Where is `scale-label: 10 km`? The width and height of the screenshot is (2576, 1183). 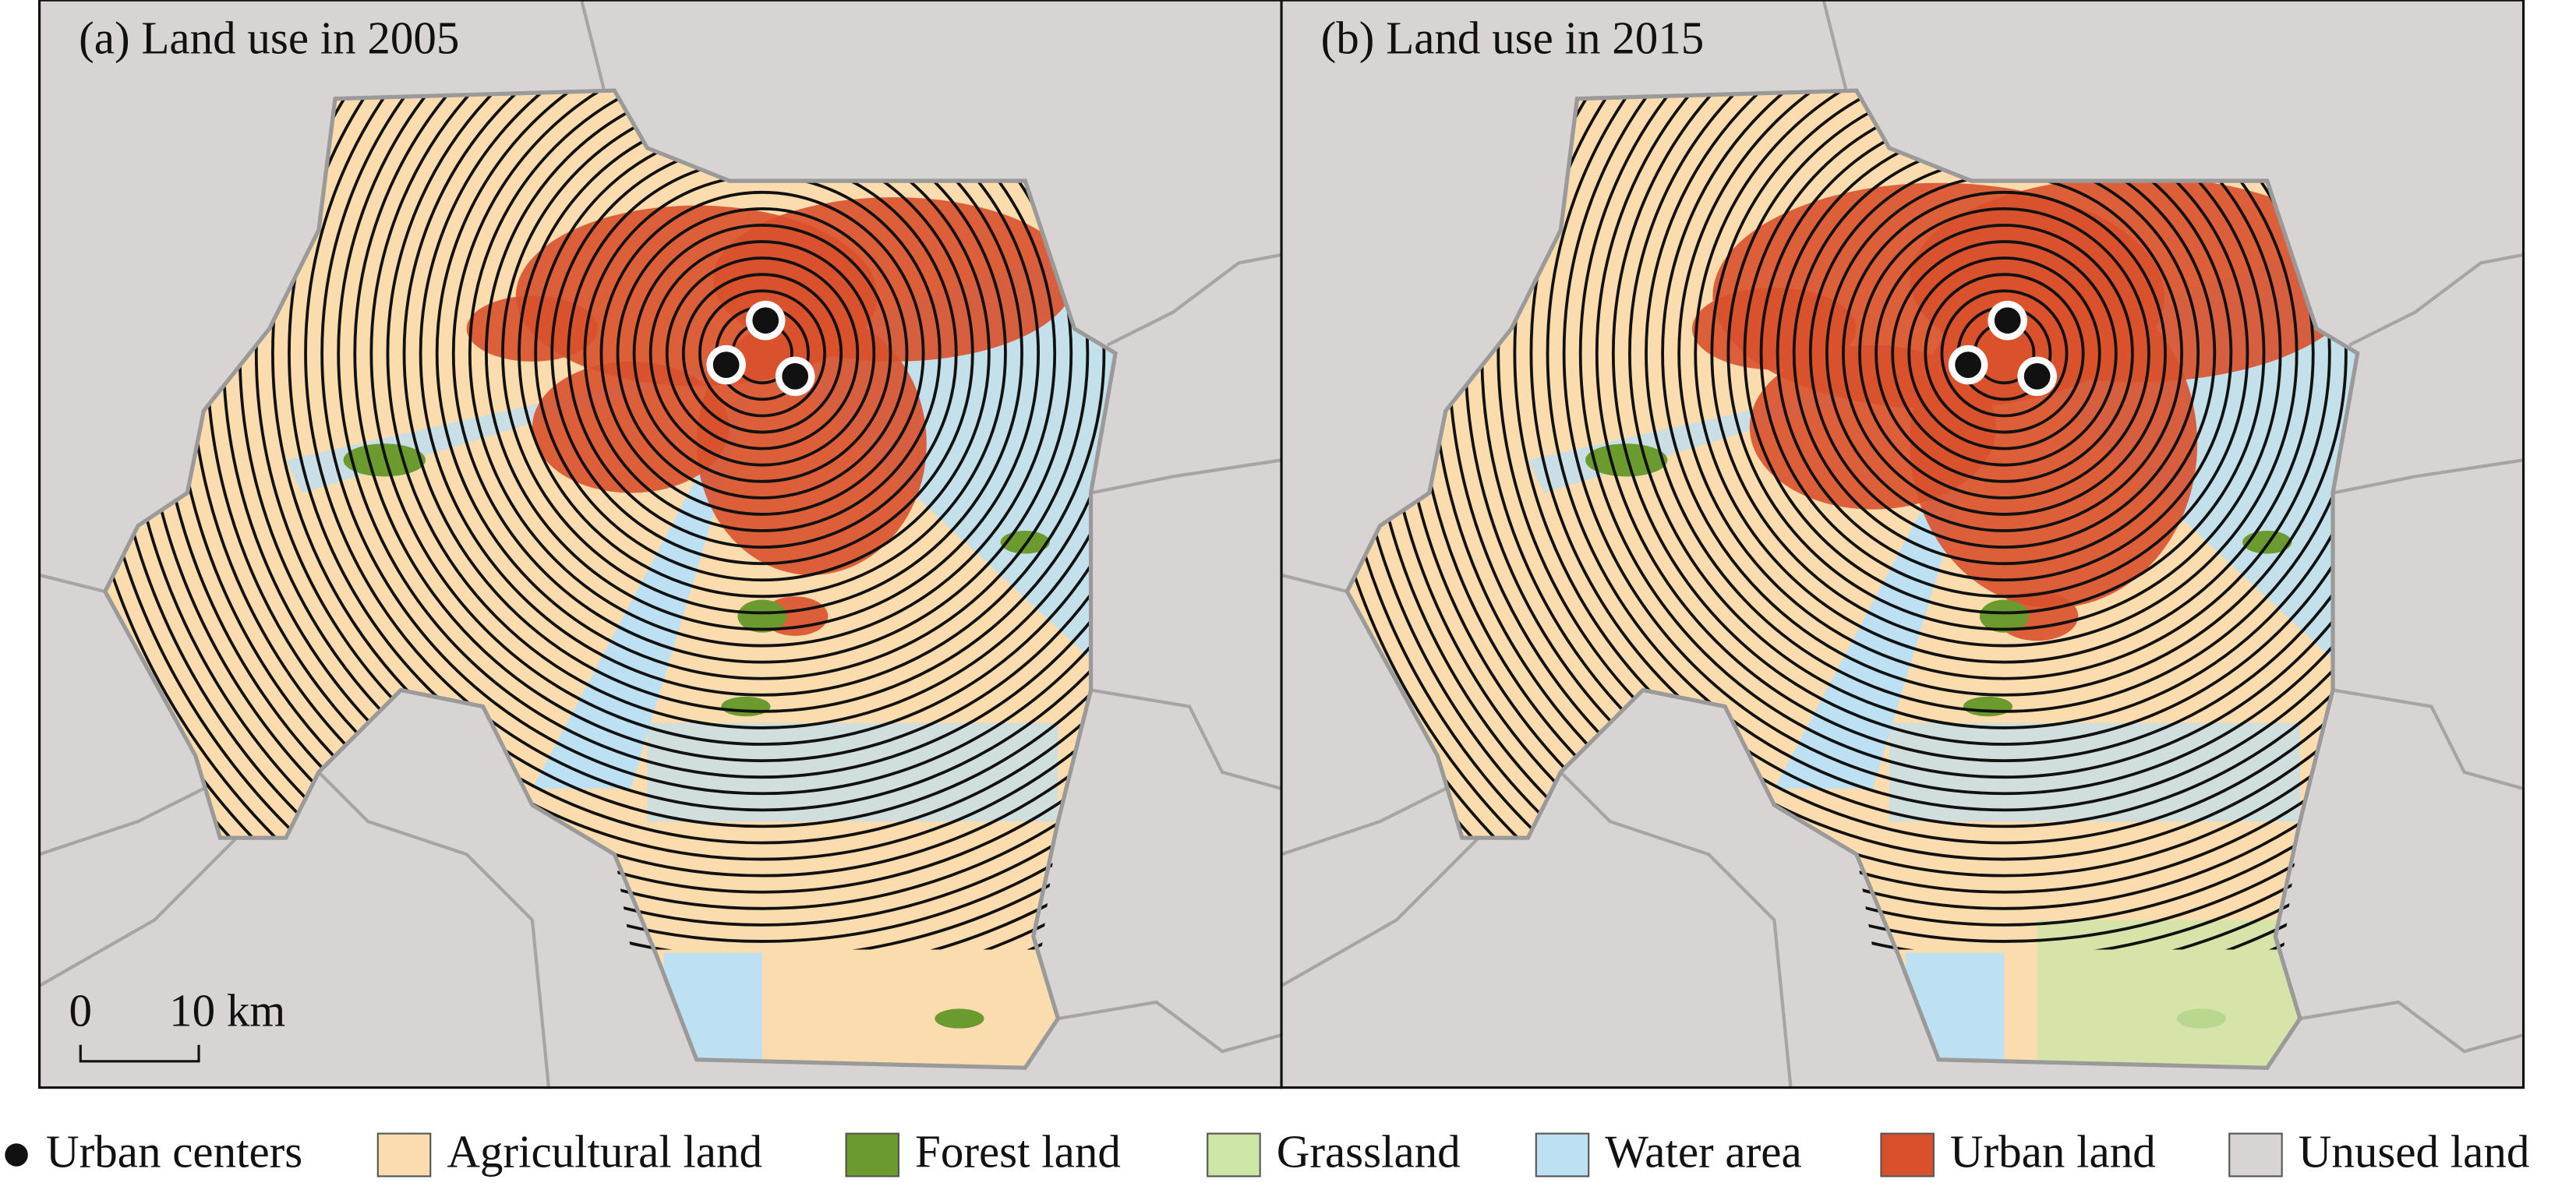 scale-label: 10 km is located at coordinates (227, 1010).